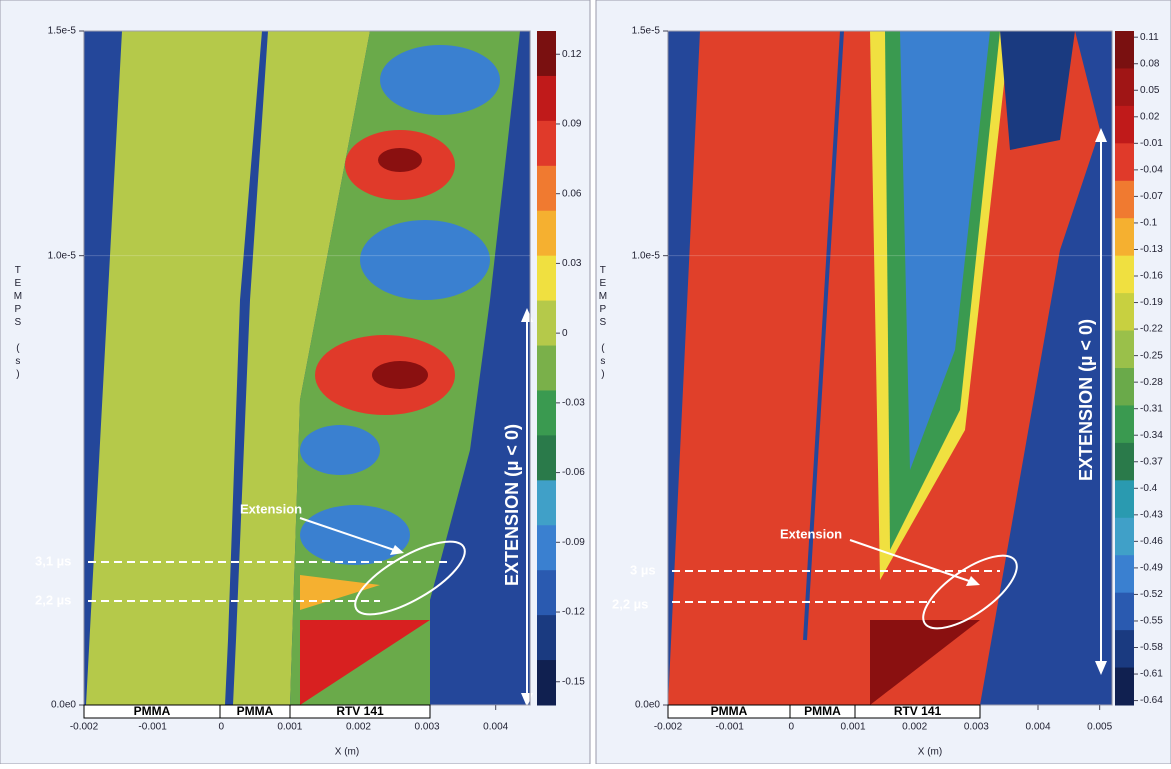  Describe the element at coordinates (1151, 461) in the screenshot. I see `colorbar-tick-label: -0.37` at that location.